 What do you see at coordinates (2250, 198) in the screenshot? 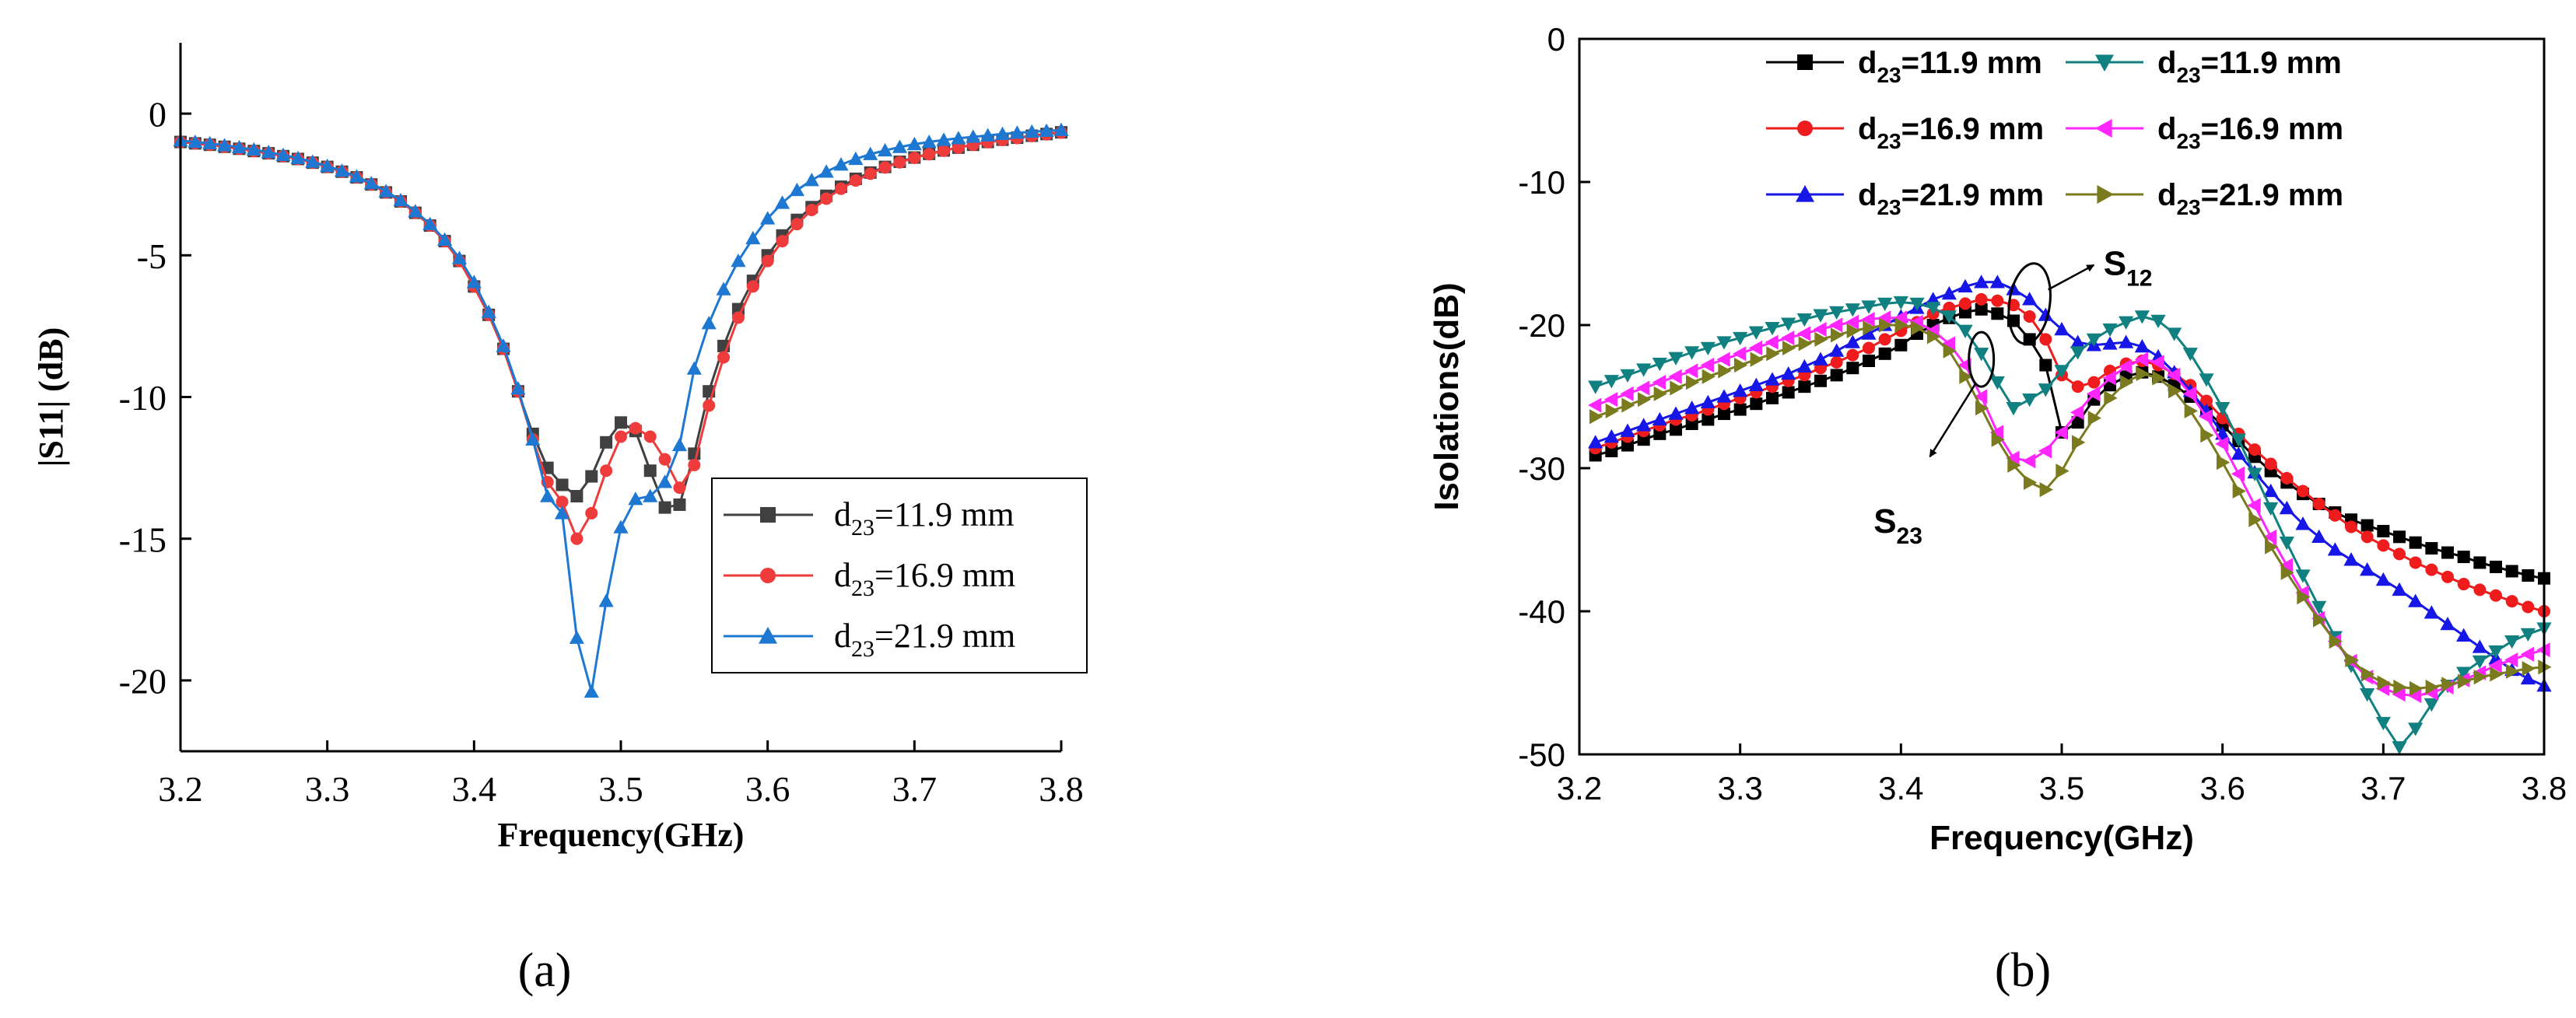
I see `legend-label: d23=21.9 mm` at bounding box center [2250, 198].